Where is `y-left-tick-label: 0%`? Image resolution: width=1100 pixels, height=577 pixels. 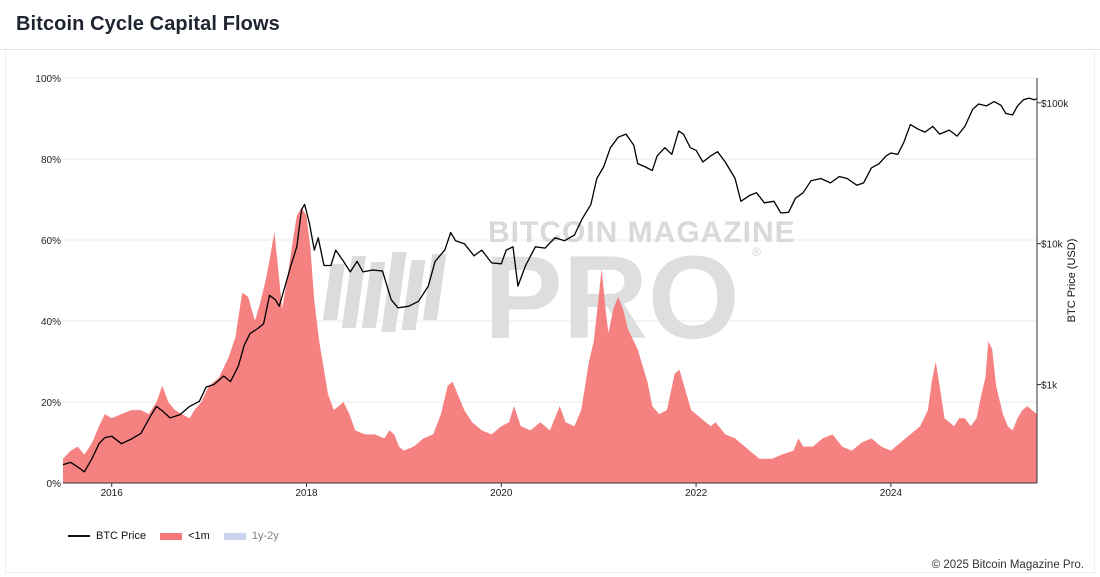
y-left-tick-label: 0% is located at coordinates (54, 484).